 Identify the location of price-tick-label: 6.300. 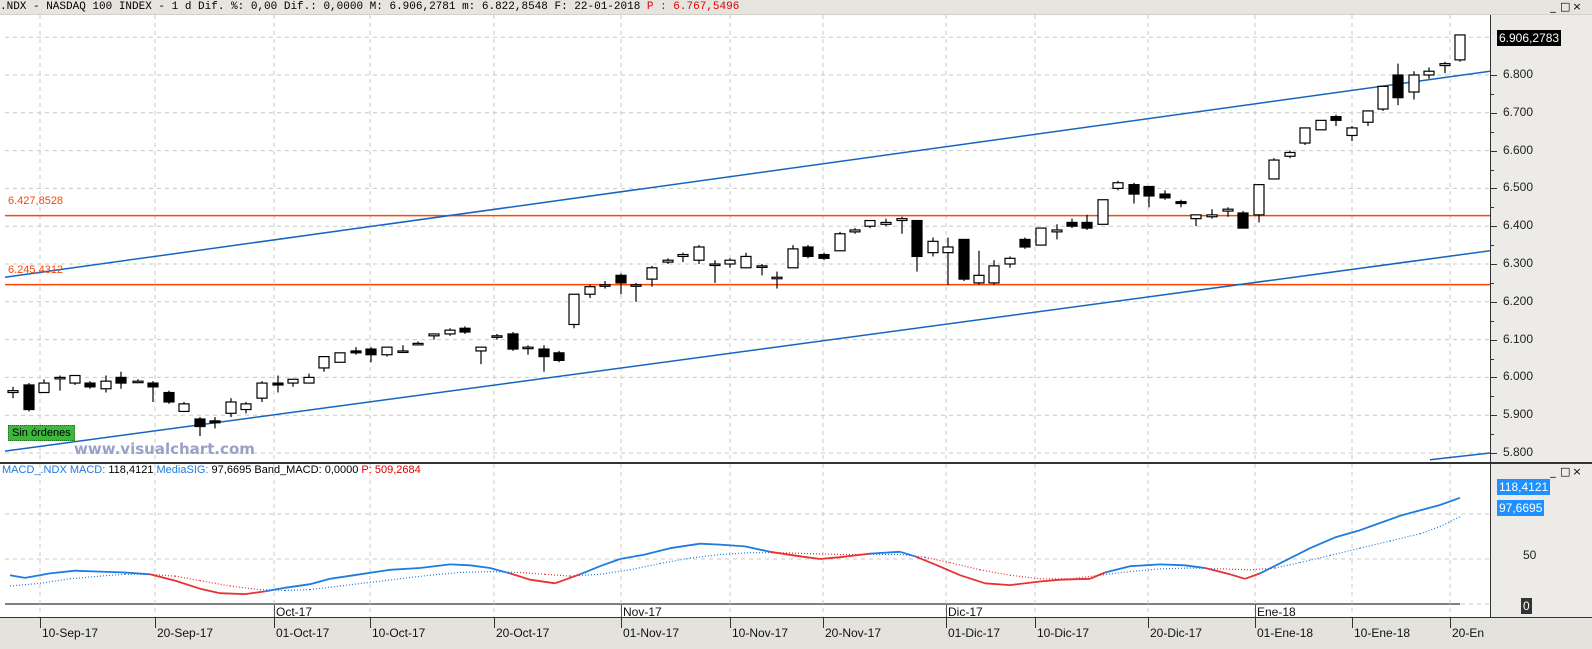
(1518, 263).